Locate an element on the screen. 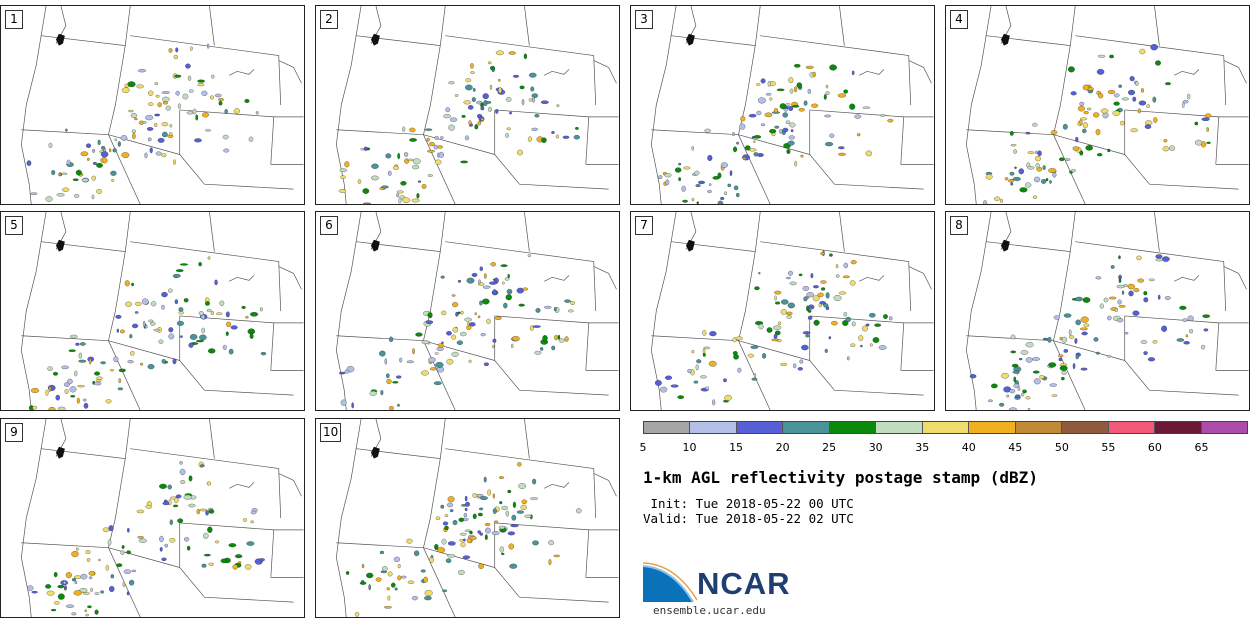 The height and width of the screenshot is (619, 1260). colorbar-tick-label: 30 is located at coordinates (875, 447).